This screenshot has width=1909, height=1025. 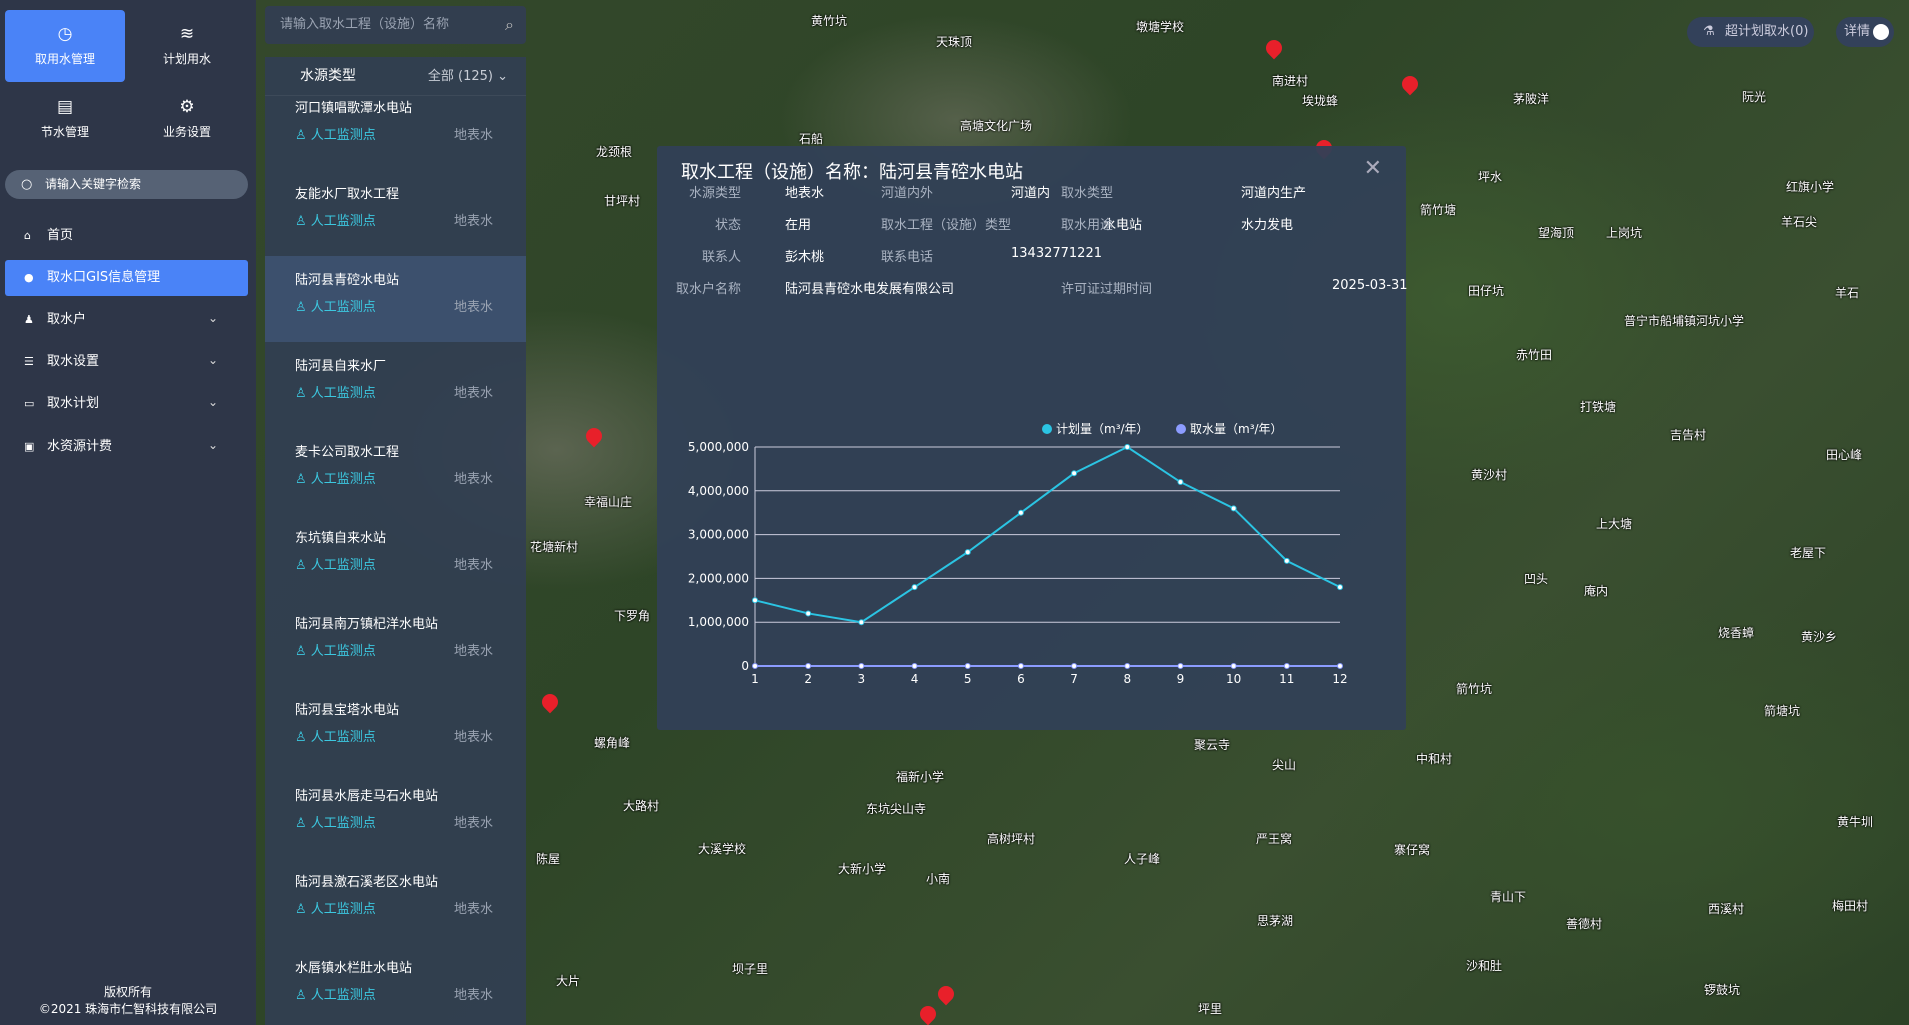 I want to click on search-icon: ○, so click(x=27, y=184).